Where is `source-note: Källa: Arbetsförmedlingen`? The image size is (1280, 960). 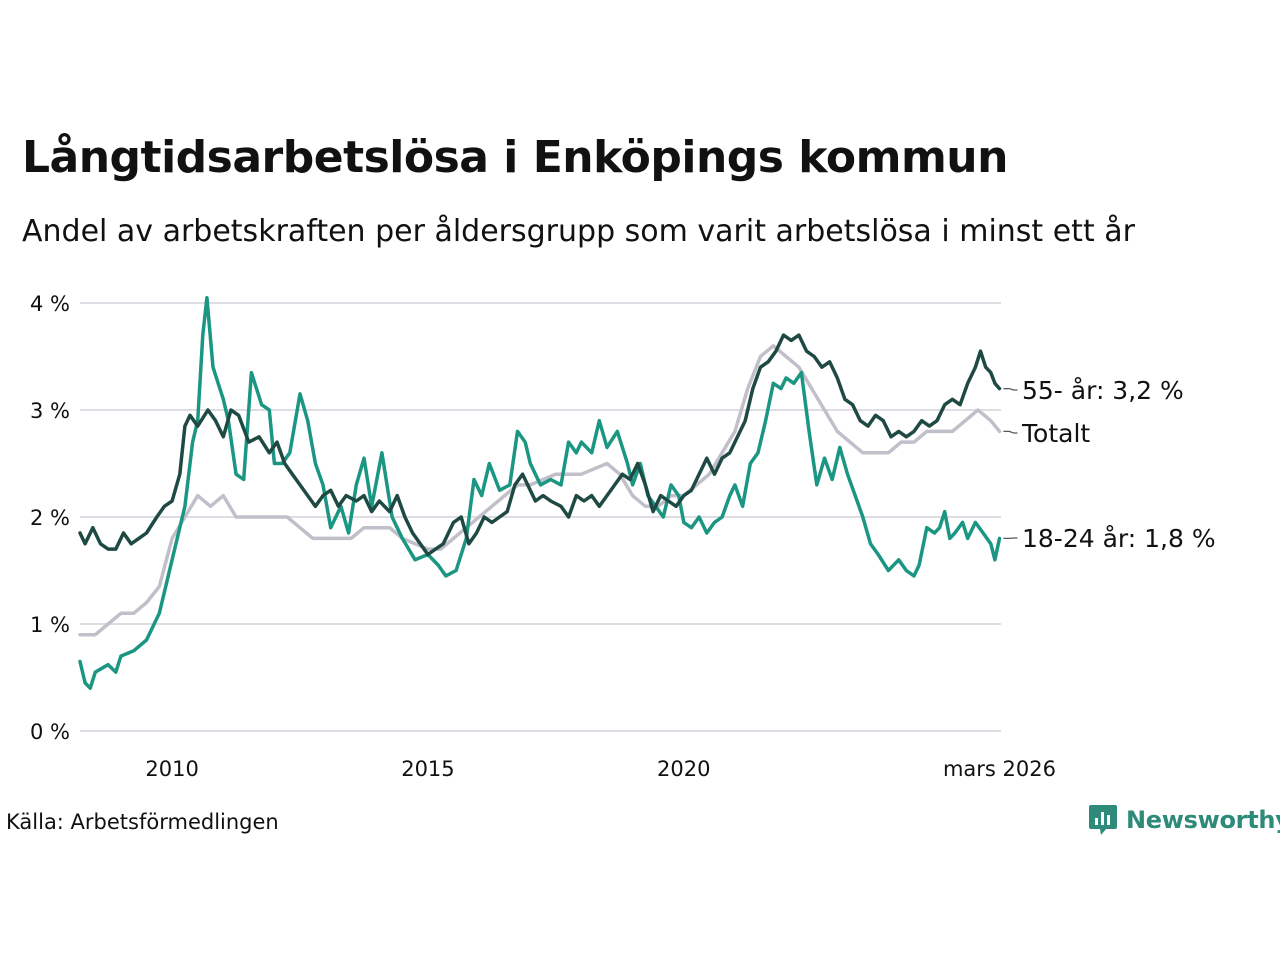 source-note: Källa: Arbetsförmedlingen is located at coordinates (142, 822).